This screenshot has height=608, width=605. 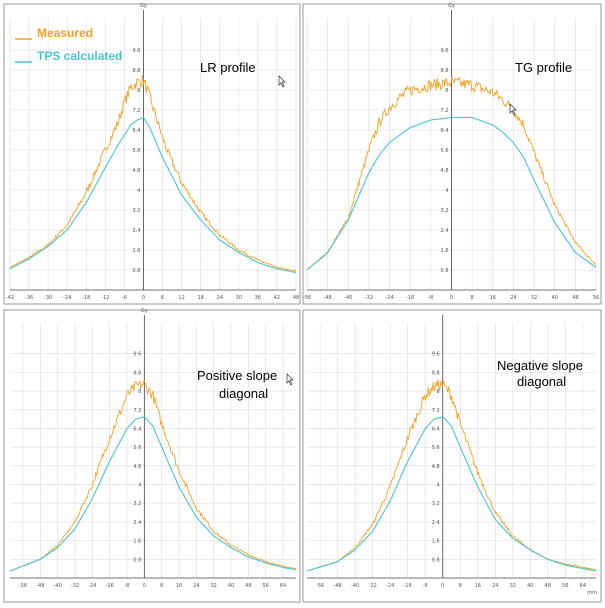 What do you see at coordinates (540, 365) in the screenshot?
I see `panel-title-neg-diag-1: Negative slope` at bounding box center [540, 365].